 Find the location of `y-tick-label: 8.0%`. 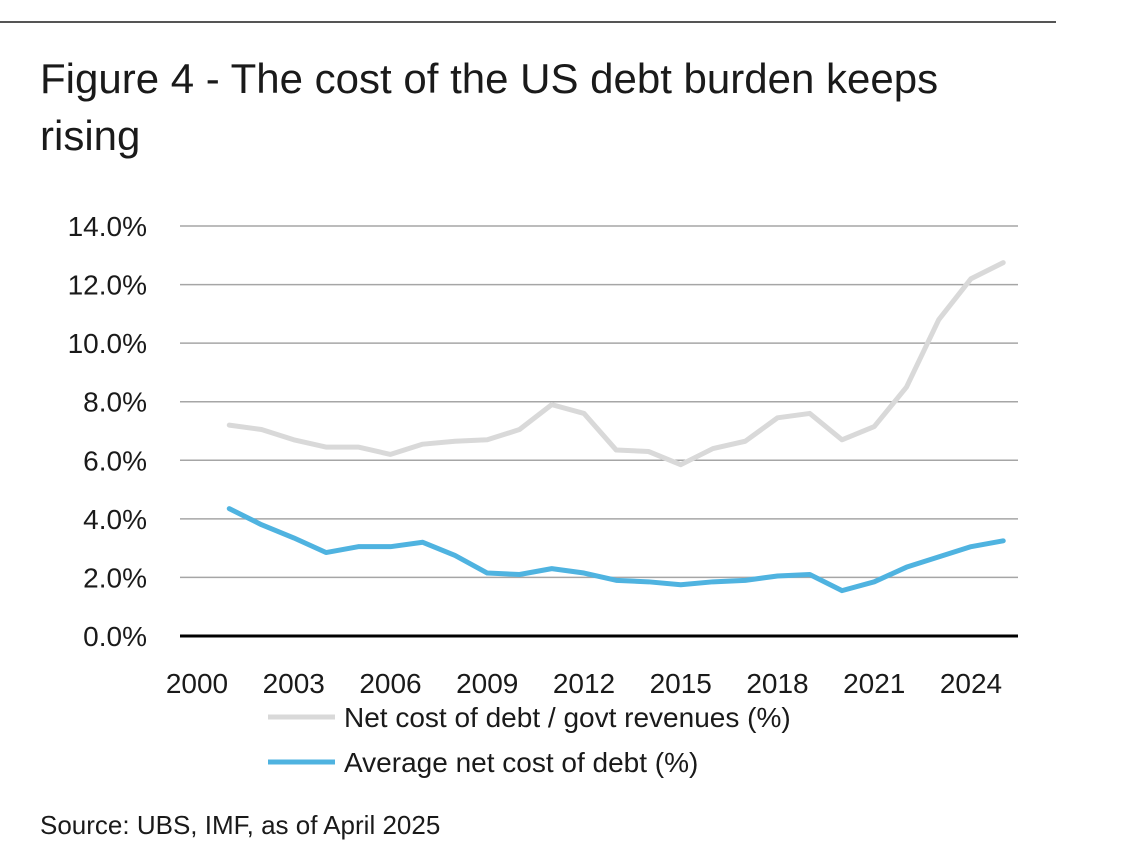

y-tick-label: 8.0% is located at coordinates (115, 402).